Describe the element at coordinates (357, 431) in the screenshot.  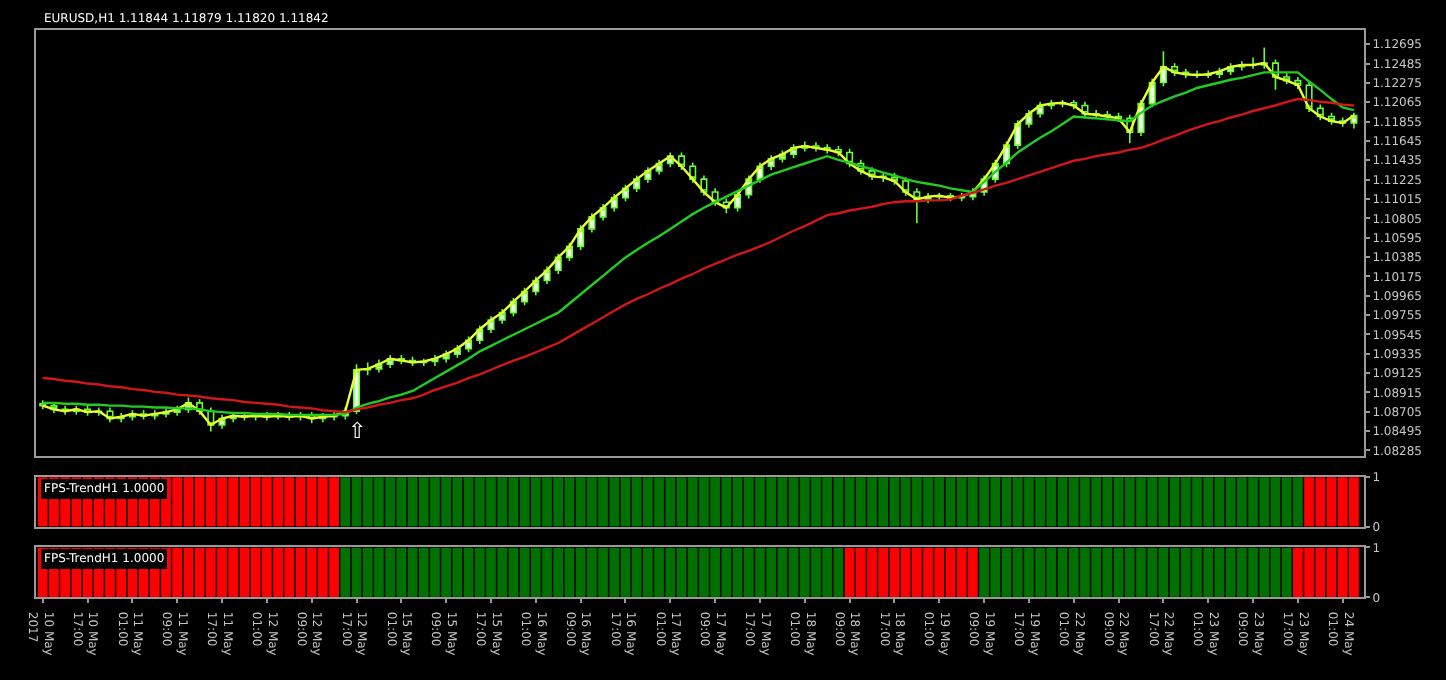
I see `annotation: ⇧` at that location.